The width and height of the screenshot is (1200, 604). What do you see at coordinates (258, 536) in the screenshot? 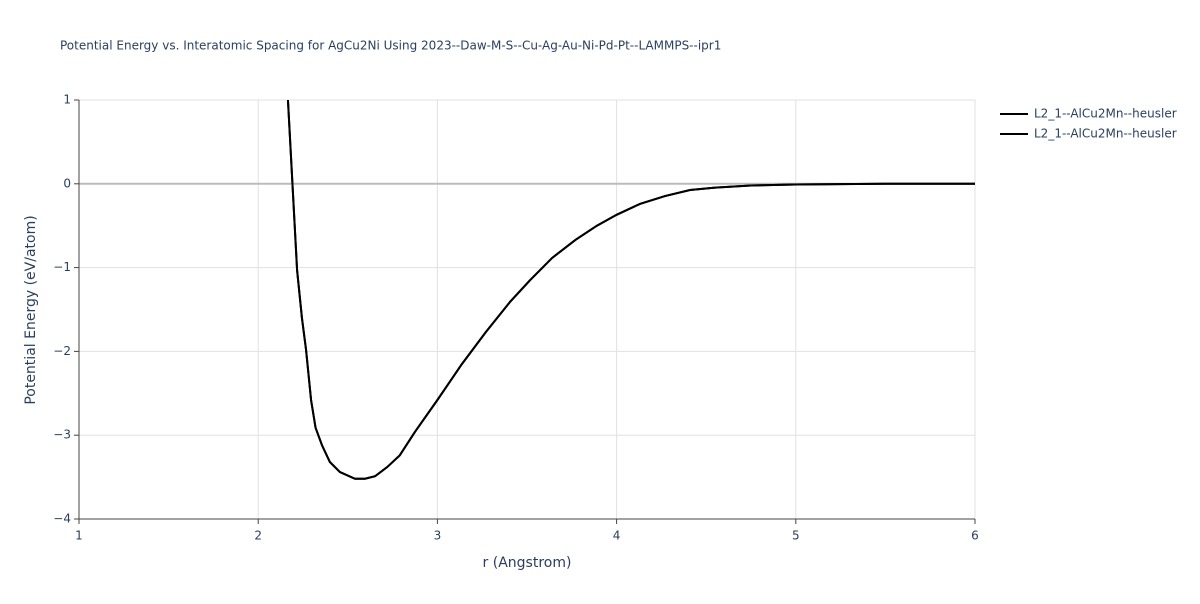
I see `x-tick-label: 2` at bounding box center [258, 536].